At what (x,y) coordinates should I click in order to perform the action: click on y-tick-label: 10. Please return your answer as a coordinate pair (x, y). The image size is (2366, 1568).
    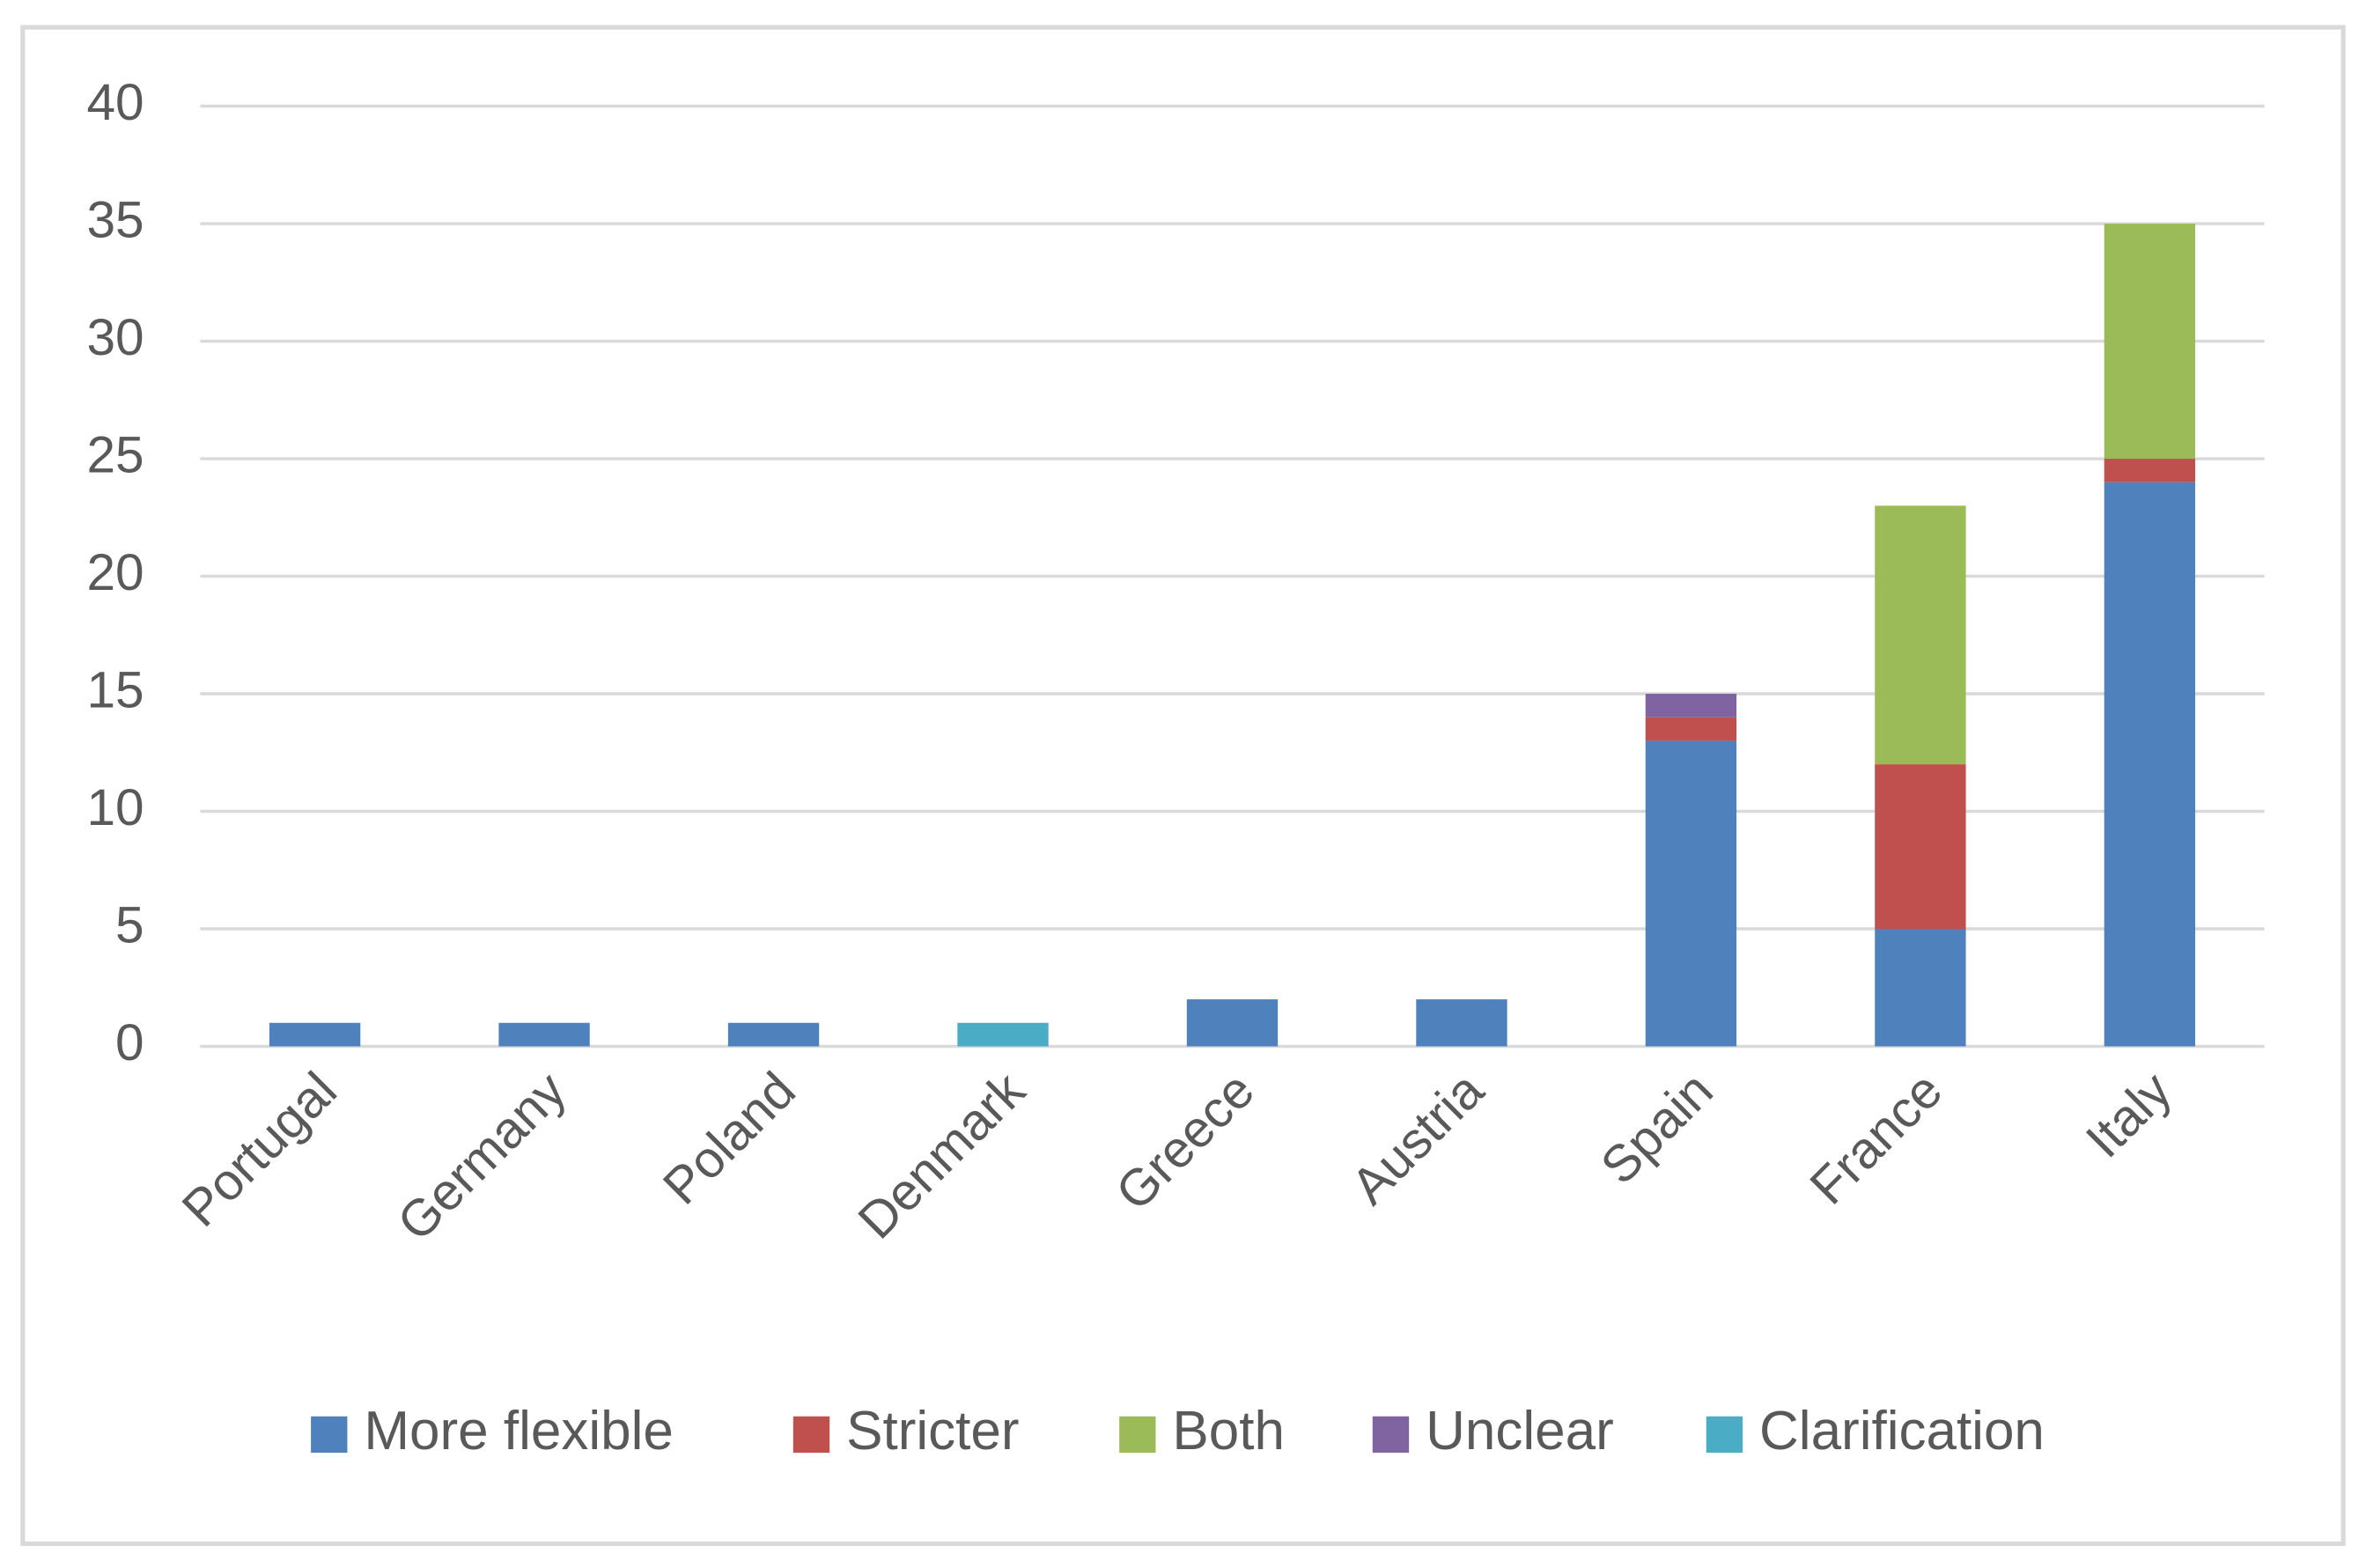
    Looking at the image, I should click on (115, 807).